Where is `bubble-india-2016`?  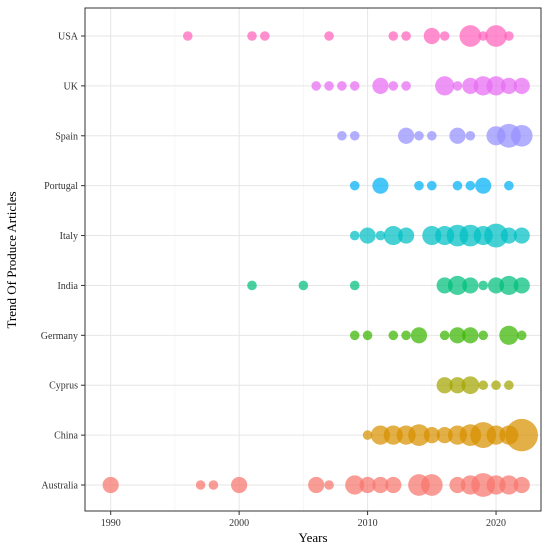 bubble-india-2016 is located at coordinates (444, 285).